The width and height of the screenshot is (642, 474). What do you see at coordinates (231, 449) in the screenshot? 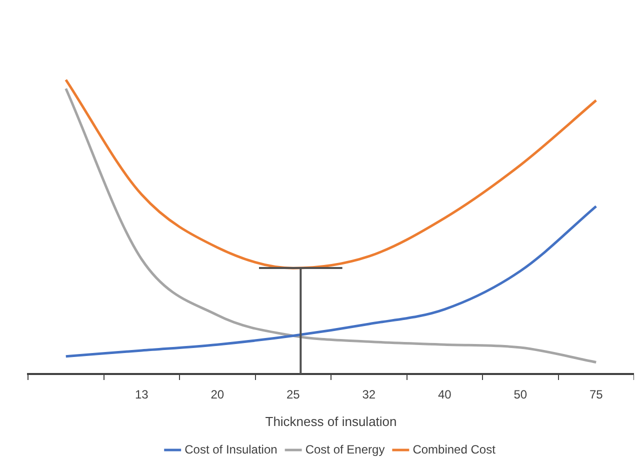
I see `legend-label: Cost of Insulation` at bounding box center [231, 449].